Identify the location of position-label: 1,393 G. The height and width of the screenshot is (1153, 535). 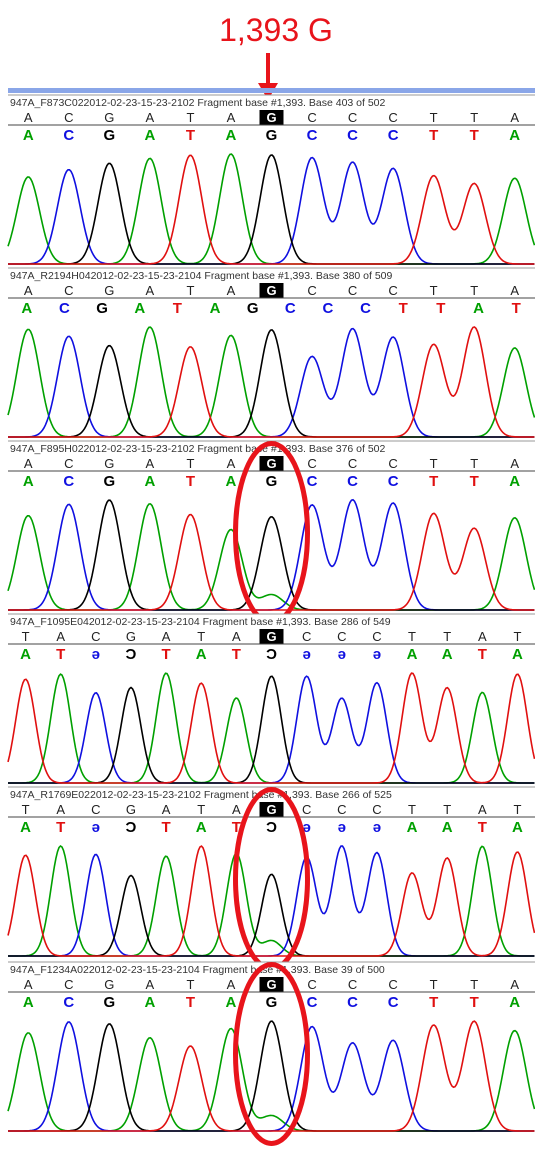
(276, 30).